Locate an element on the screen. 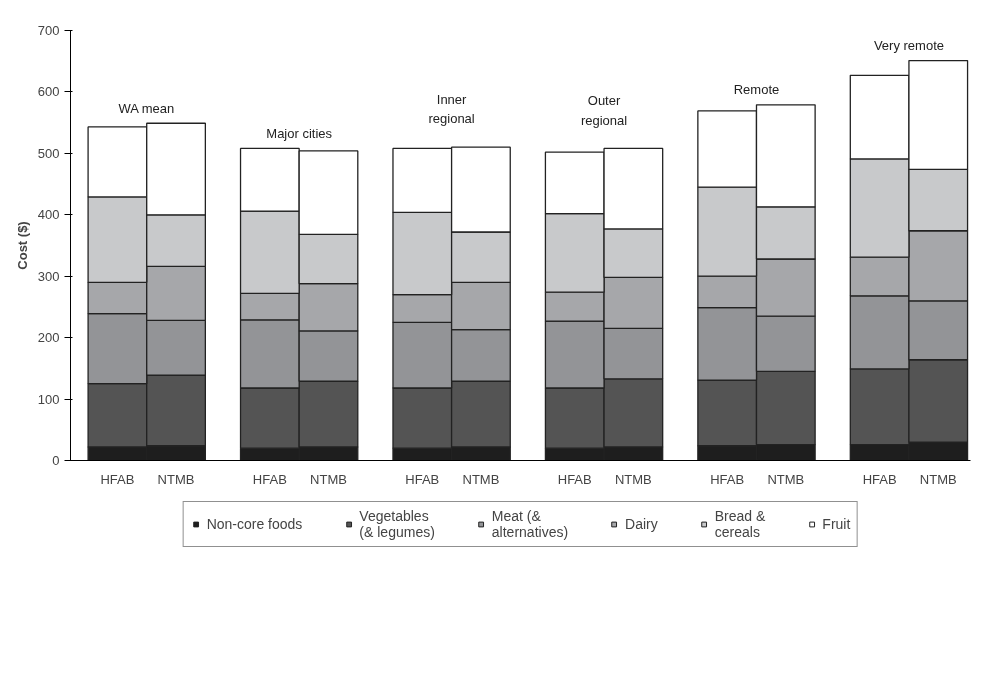 The image size is (1005, 684). y-tick-label: 100 is located at coordinates (48, 399).